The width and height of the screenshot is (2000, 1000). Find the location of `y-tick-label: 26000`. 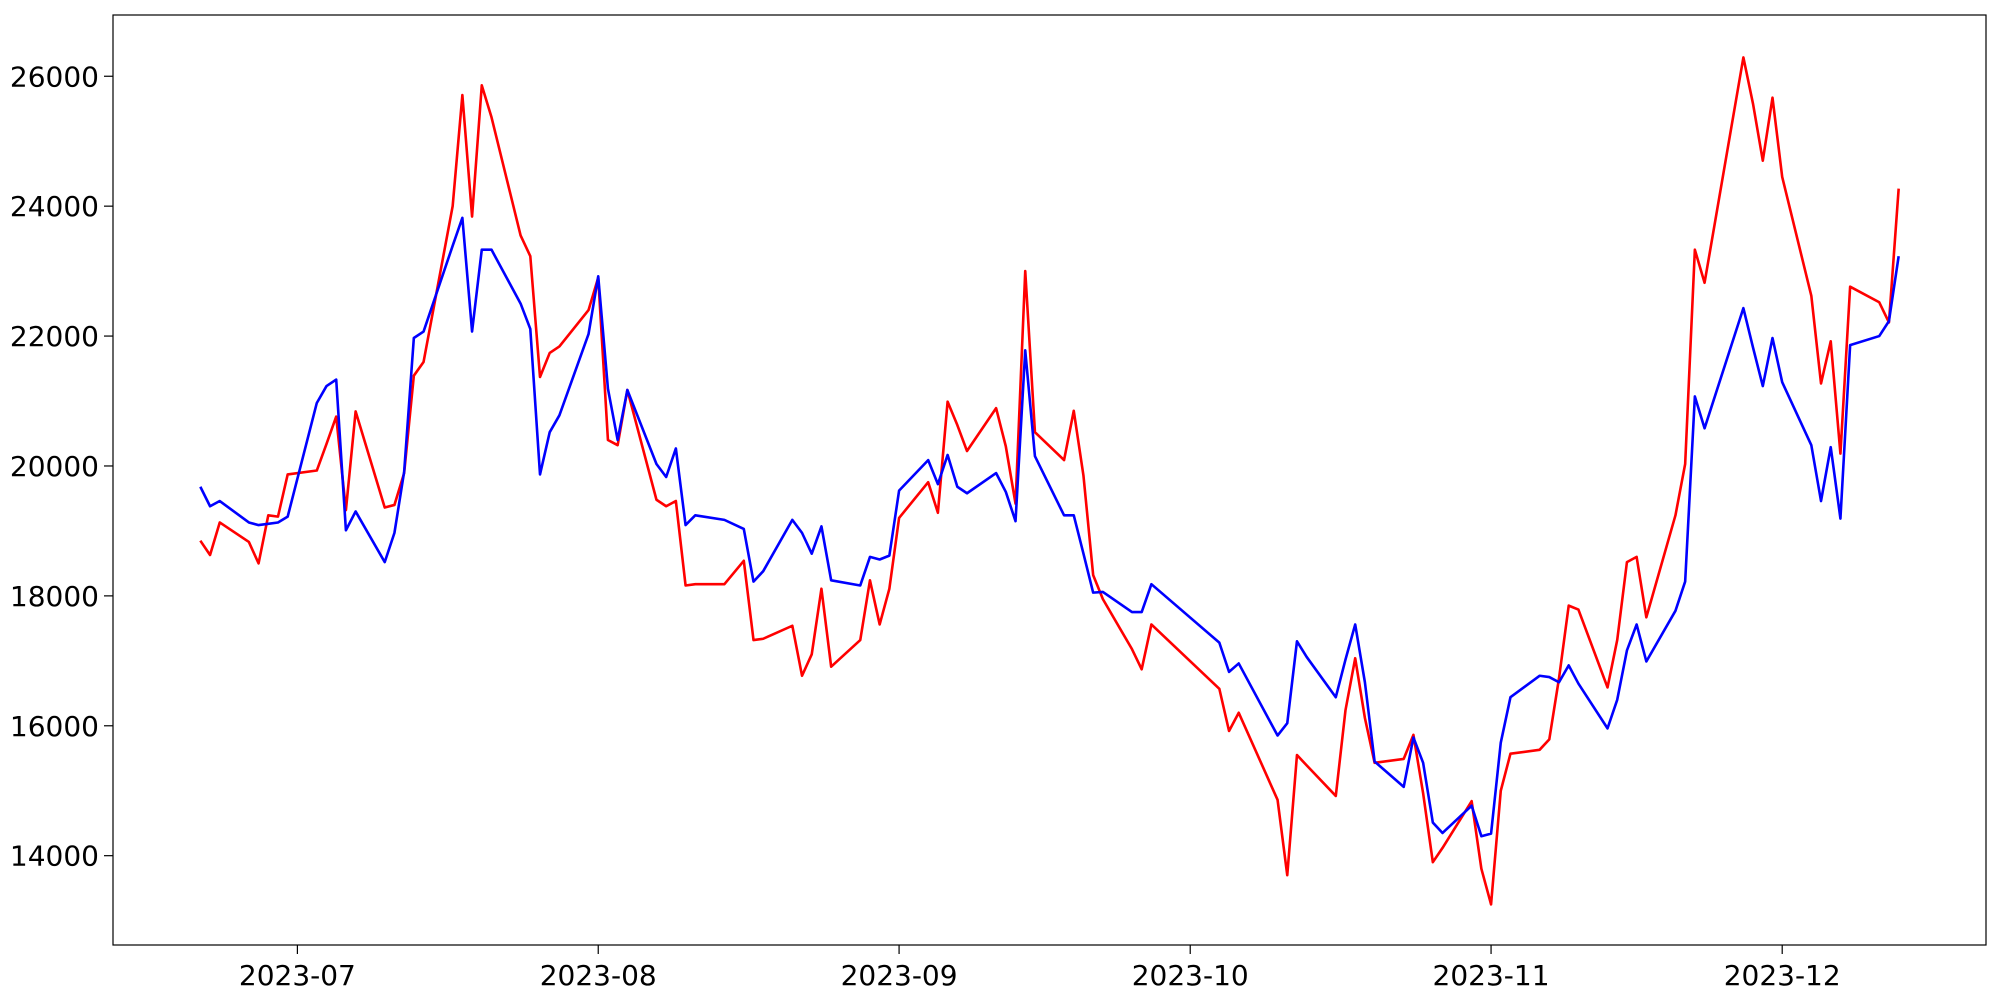

y-tick-label: 26000 is located at coordinates (54, 76).